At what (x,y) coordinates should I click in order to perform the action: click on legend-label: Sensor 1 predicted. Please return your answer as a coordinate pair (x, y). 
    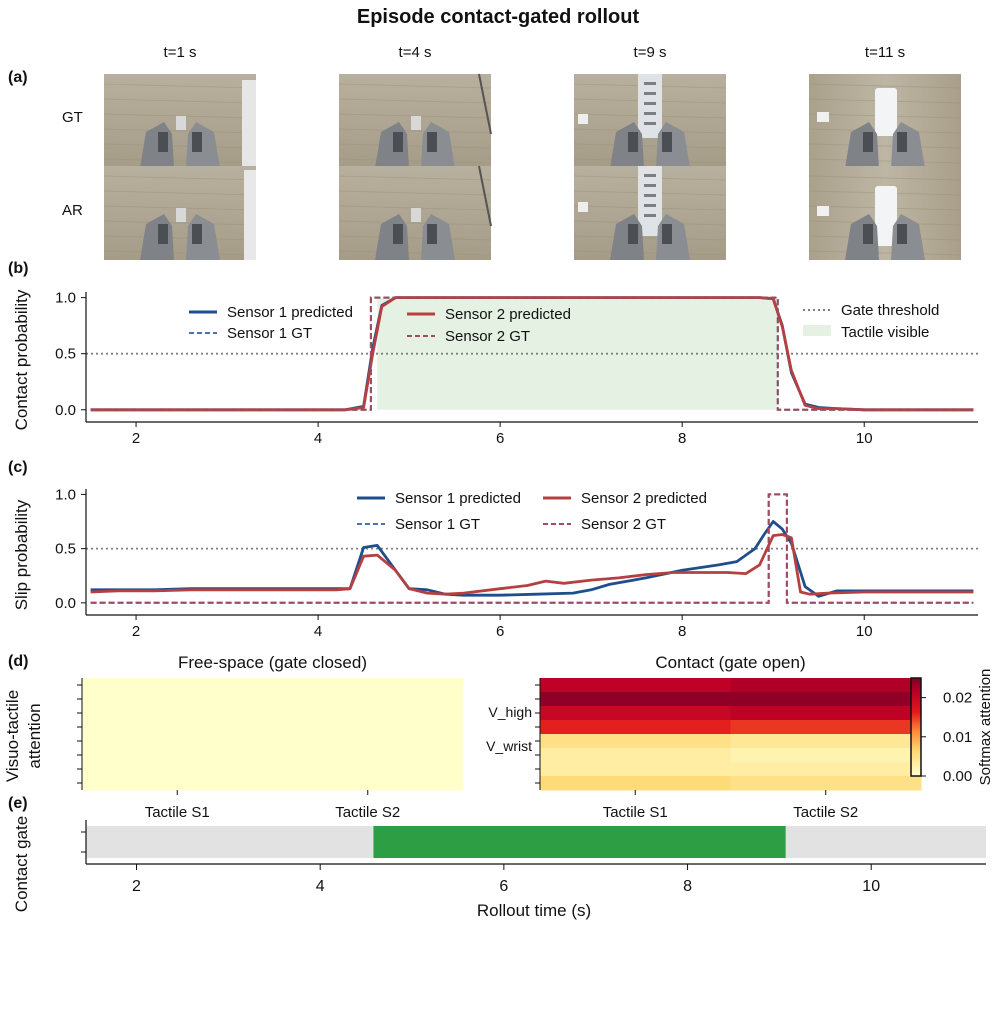
    Looking at the image, I should click on (458, 498).